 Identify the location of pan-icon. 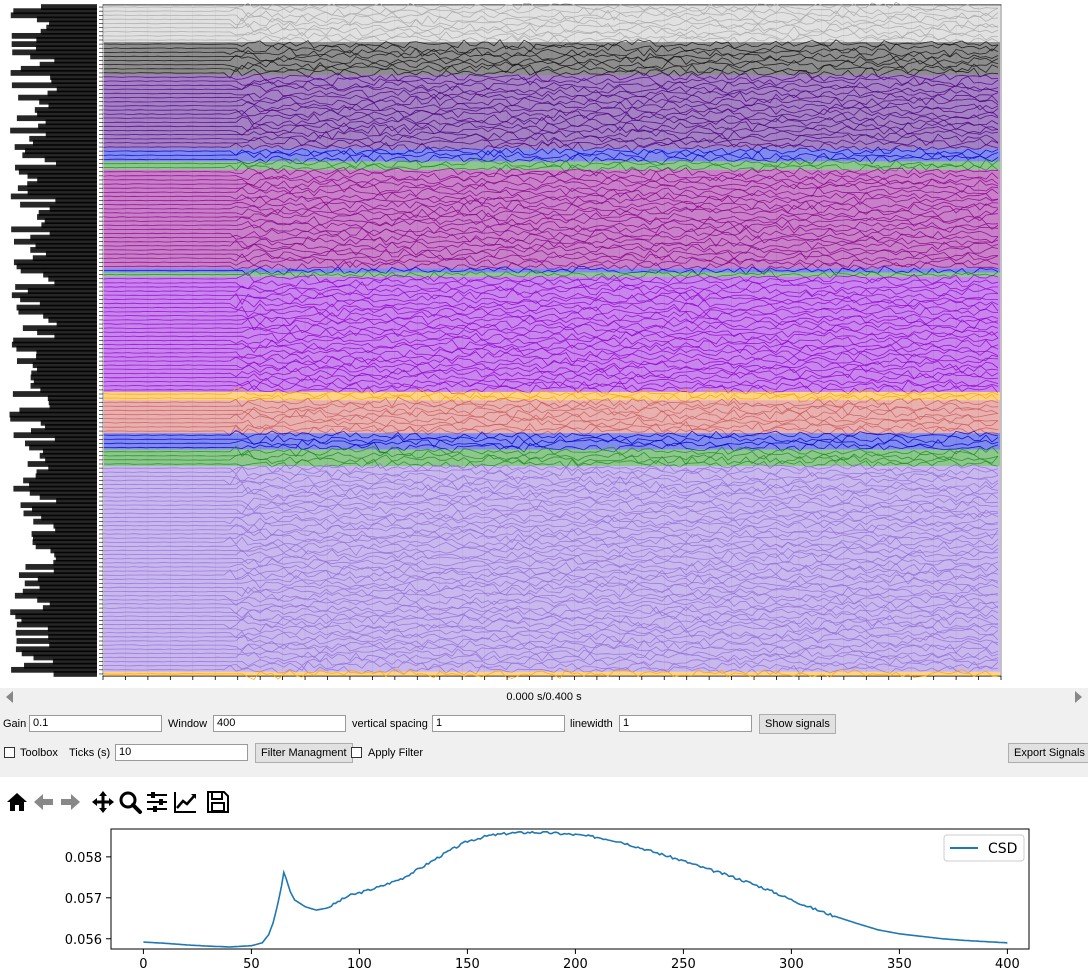
(103, 802).